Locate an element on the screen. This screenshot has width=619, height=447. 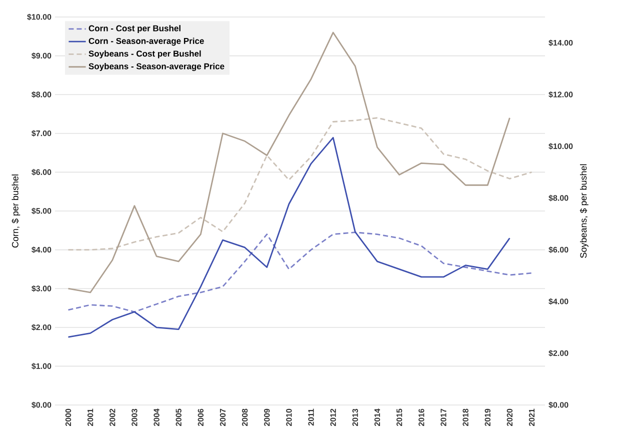
legend-label: Corn - Cost per Bushel is located at coordinates (134, 29).